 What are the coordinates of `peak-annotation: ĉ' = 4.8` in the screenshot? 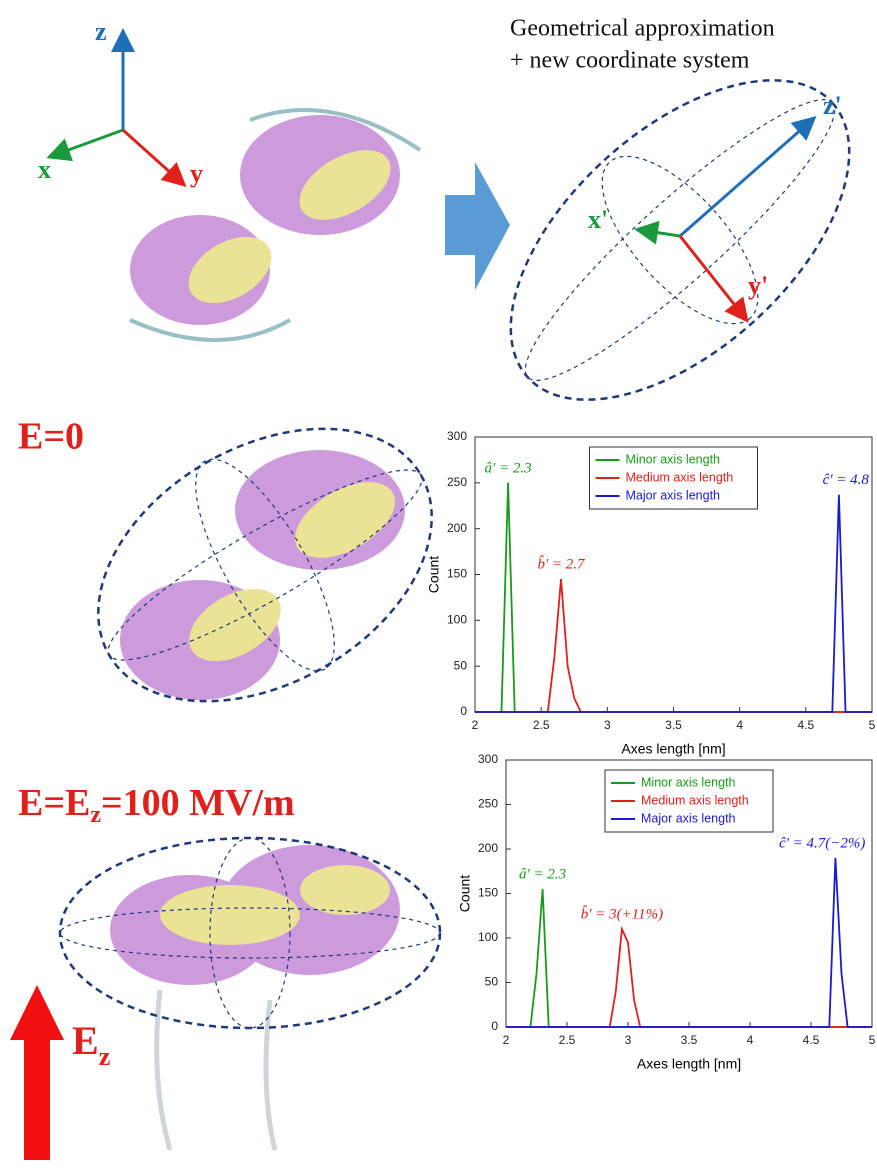 It's located at (846, 480).